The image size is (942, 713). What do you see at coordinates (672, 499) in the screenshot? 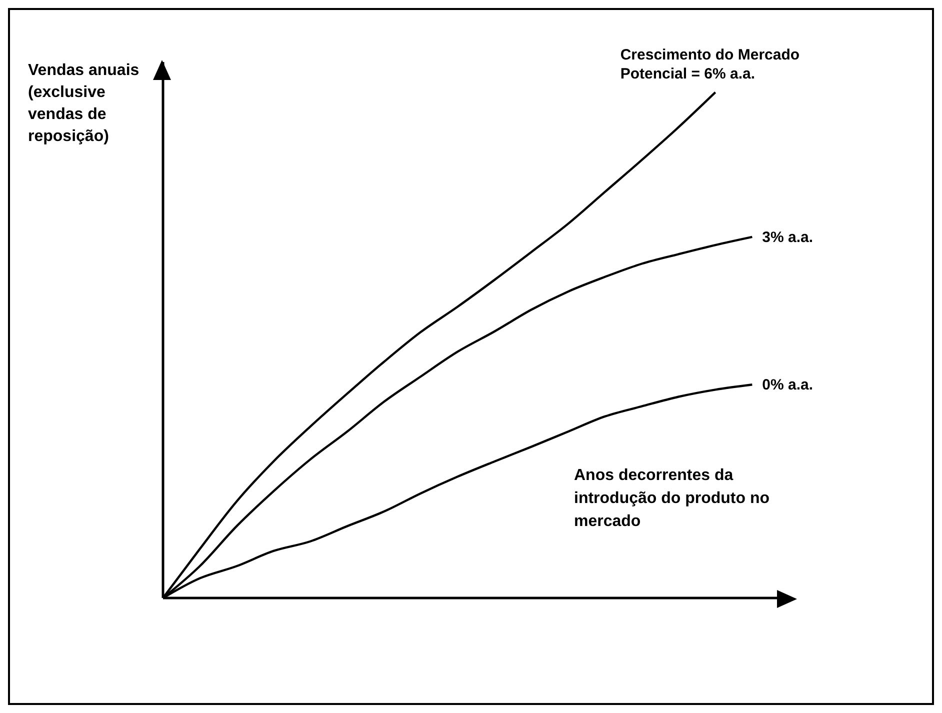
I see `x-axis-title: Anos decorrentes da introdução do produto no mercado` at bounding box center [672, 499].